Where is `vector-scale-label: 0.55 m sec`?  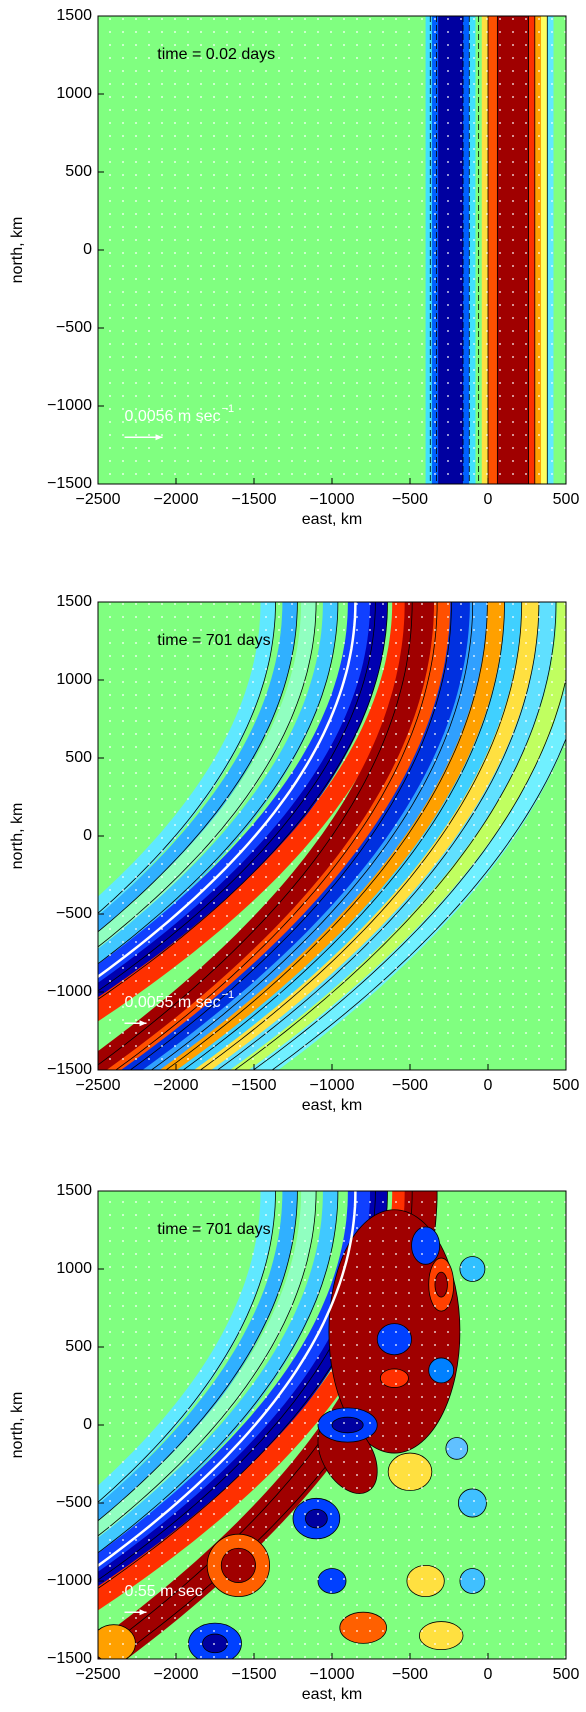 vector-scale-label: 0.55 m sec is located at coordinates (164, 1591).